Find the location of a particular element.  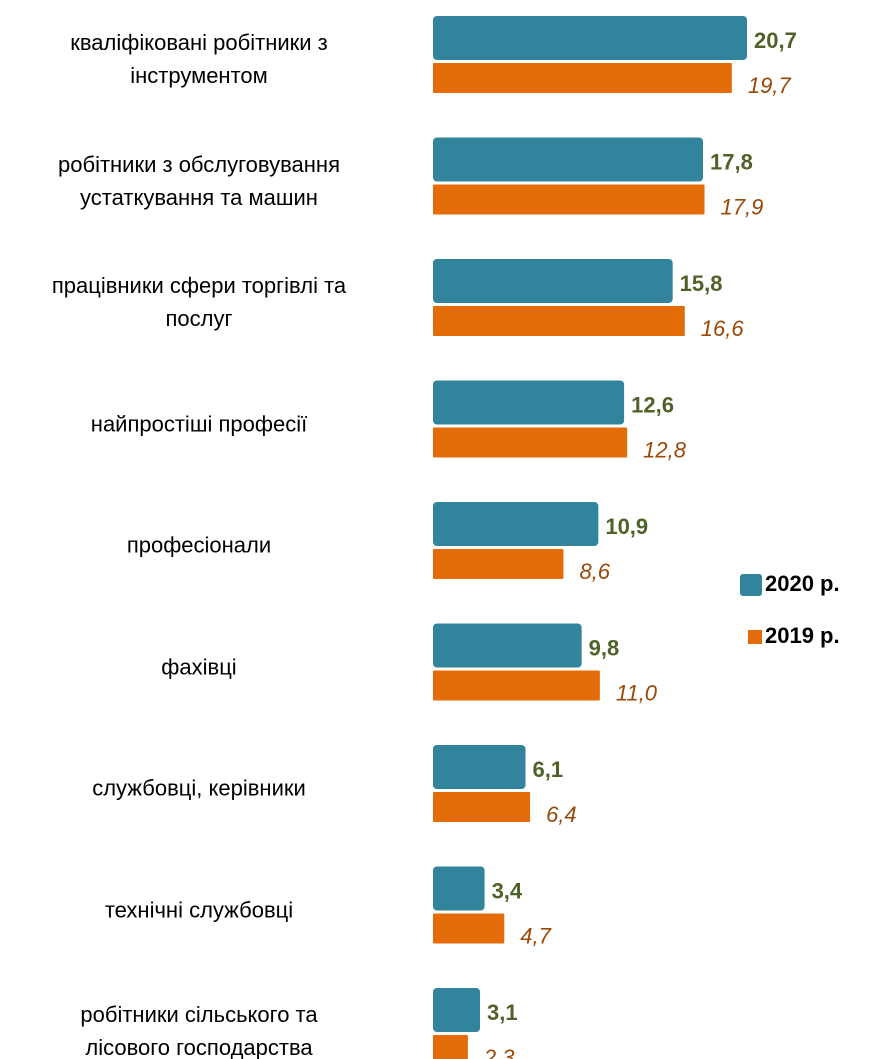

value-label: 12,6 is located at coordinates (652, 404).